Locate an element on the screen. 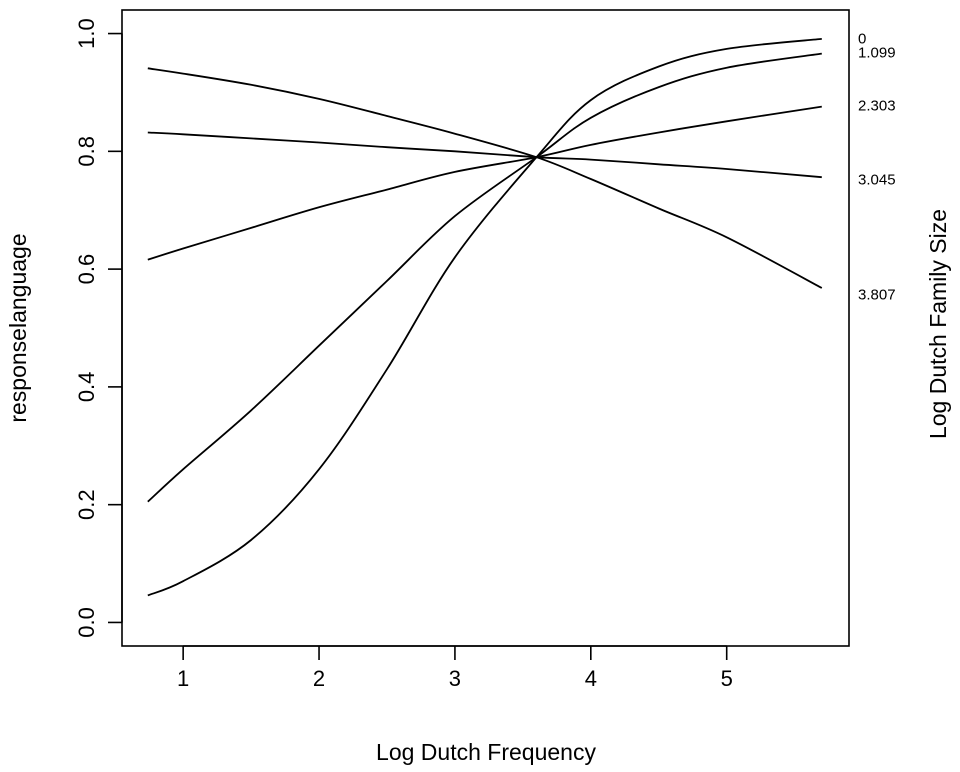  series-label: 3.807 is located at coordinates (877, 295).